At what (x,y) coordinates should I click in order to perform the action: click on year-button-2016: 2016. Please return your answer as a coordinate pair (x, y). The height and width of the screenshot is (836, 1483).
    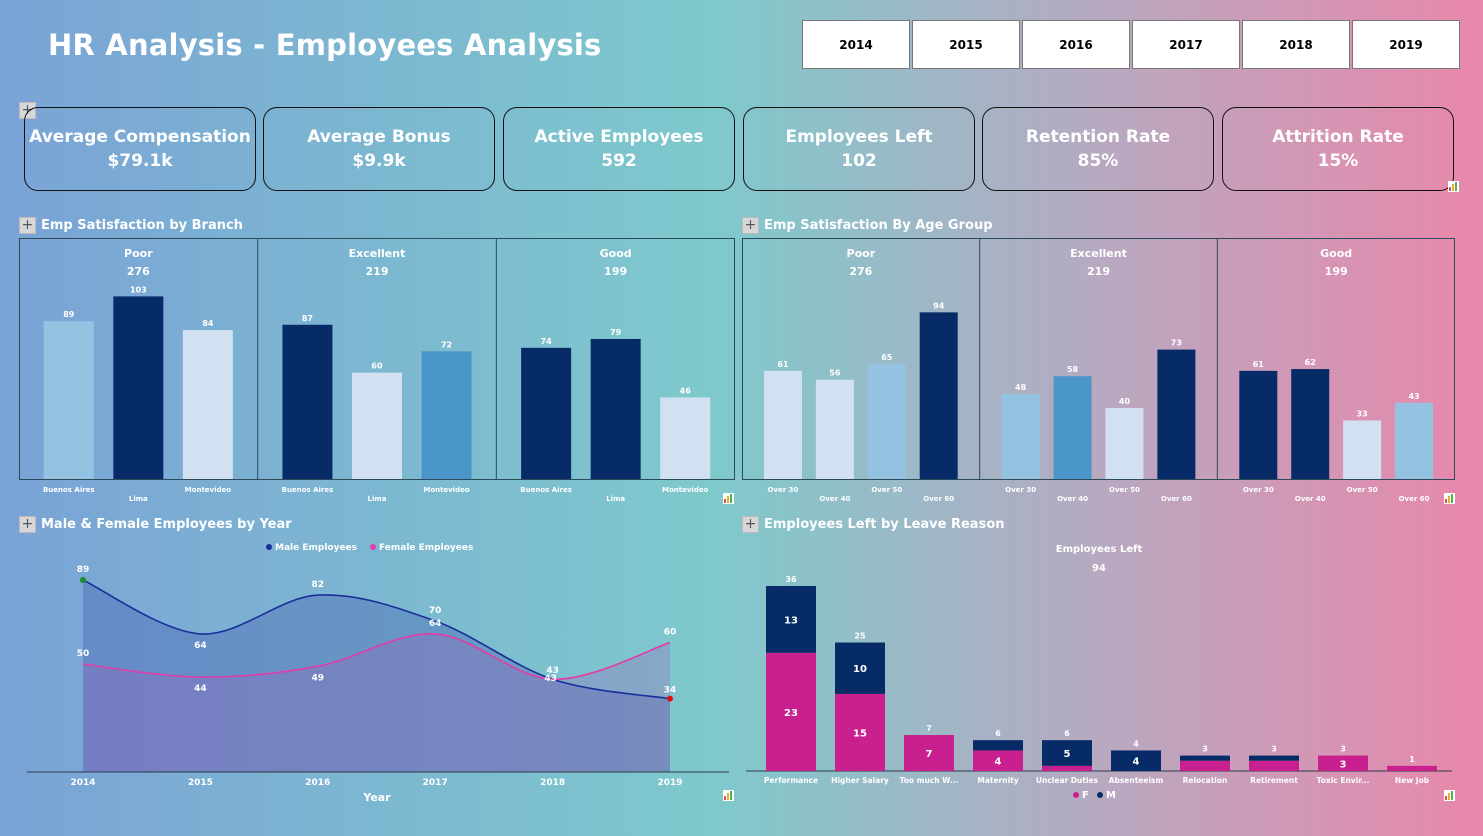
    Looking at the image, I should click on (1076, 44).